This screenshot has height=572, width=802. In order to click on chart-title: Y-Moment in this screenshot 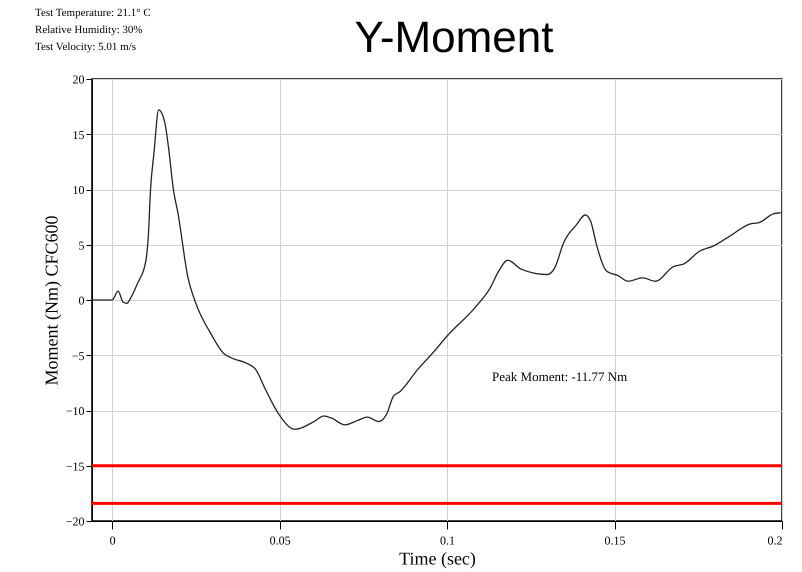, I will do `click(454, 37)`.